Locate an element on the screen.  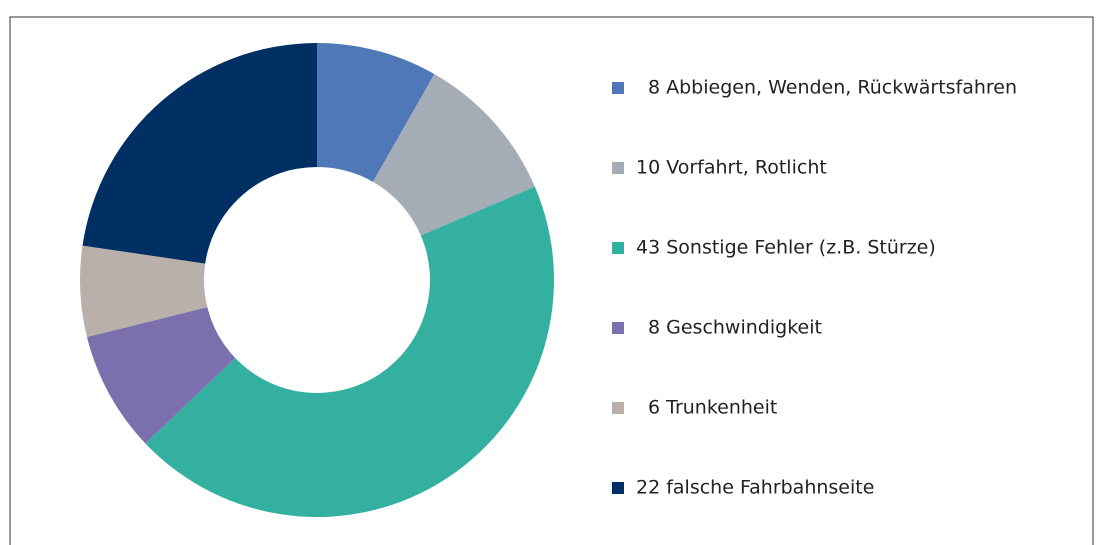
legend-label: 6 Trunkenheit is located at coordinates (712, 408).